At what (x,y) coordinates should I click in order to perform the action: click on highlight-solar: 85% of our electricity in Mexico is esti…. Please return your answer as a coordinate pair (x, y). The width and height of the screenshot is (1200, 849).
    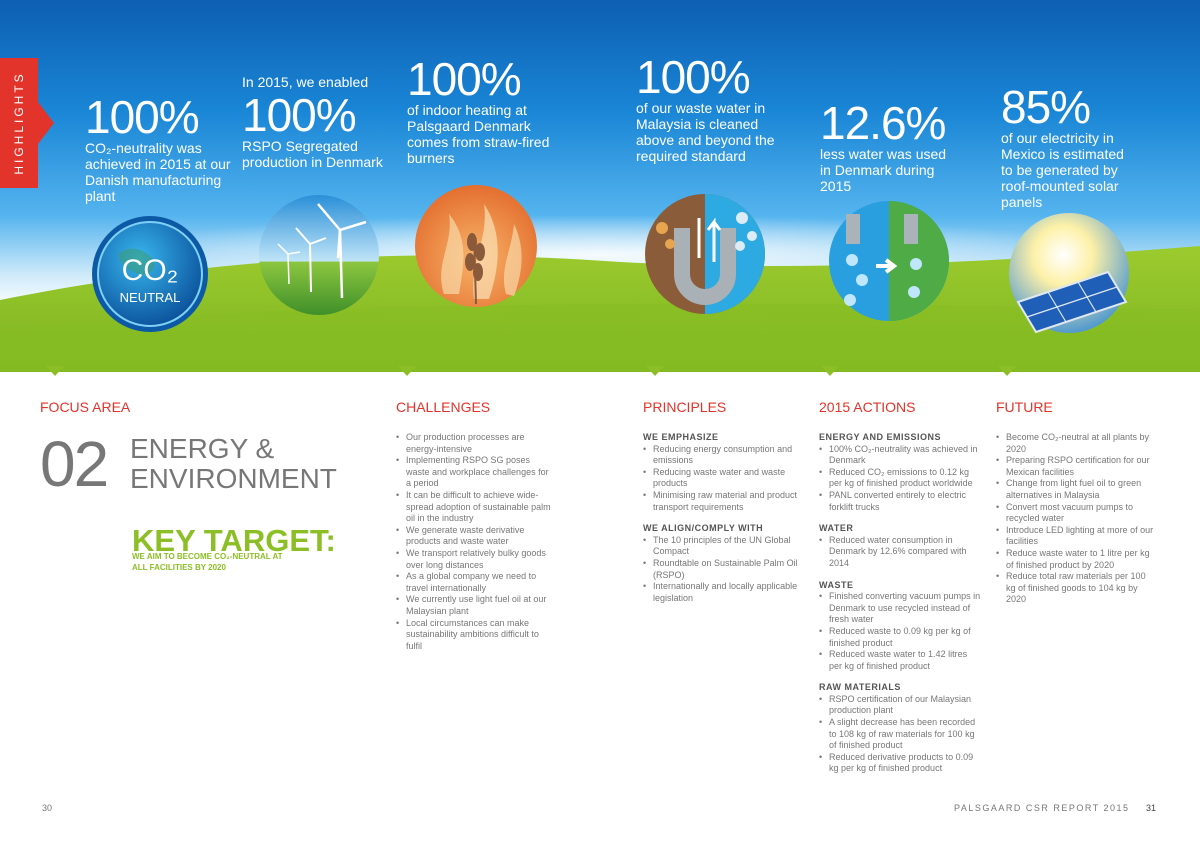
    Looking at the image, I should click on (1068, 147).